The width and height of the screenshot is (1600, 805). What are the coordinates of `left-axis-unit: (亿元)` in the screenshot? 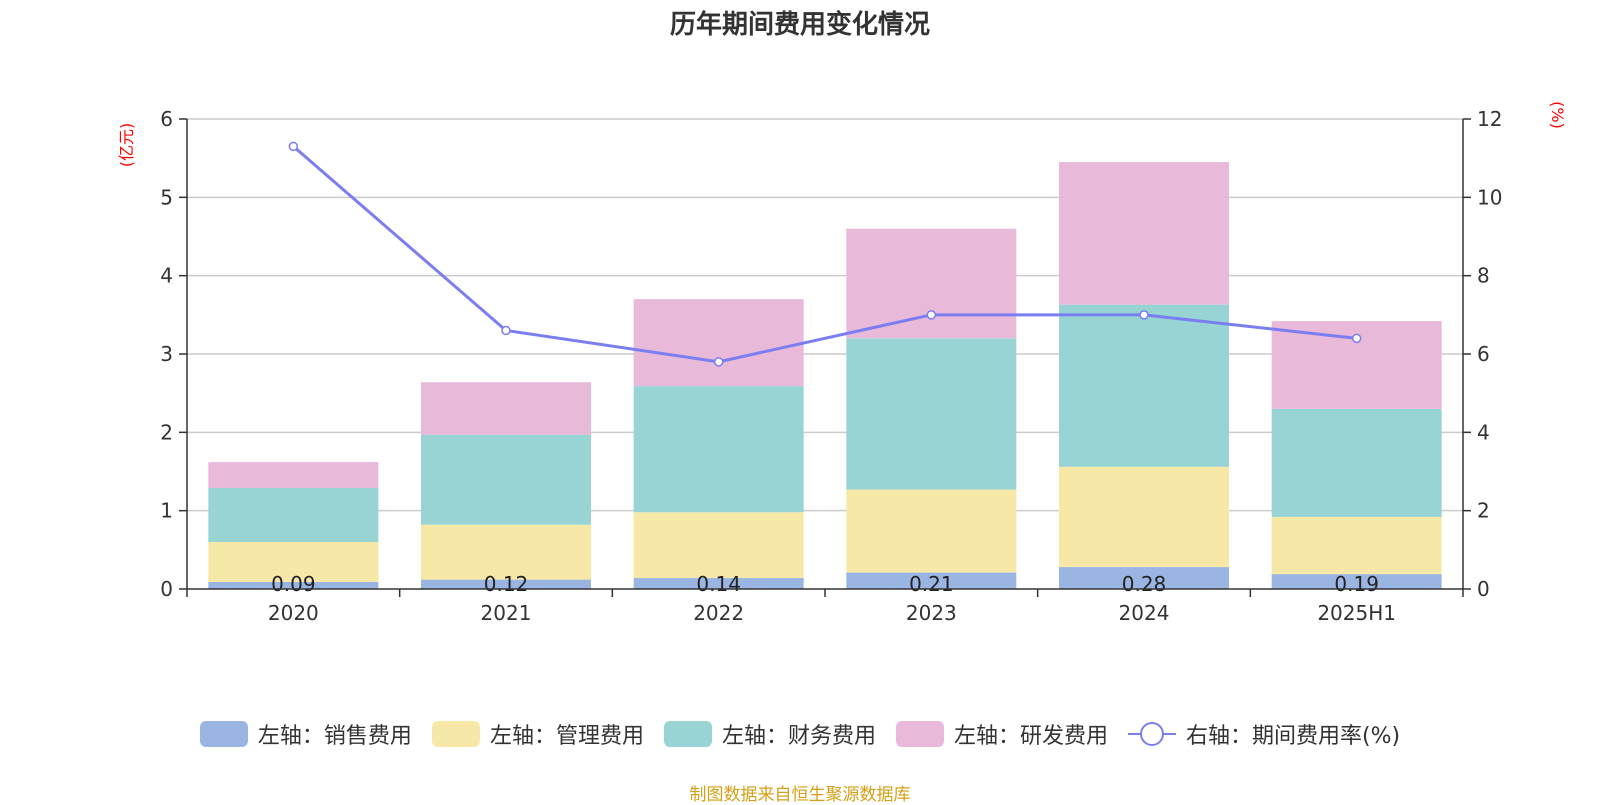 It's located at (126, 145).